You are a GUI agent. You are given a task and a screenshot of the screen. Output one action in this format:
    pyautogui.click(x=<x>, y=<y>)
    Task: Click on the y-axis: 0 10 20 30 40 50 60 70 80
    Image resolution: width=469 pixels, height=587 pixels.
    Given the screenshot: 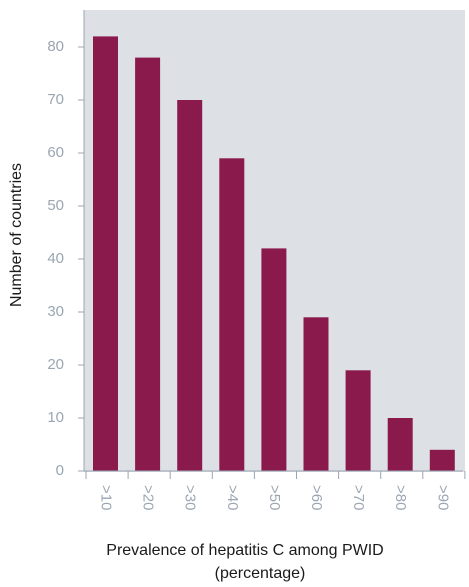 What is the action you would take?
    pyautogui.click(x=66, y=244)
    